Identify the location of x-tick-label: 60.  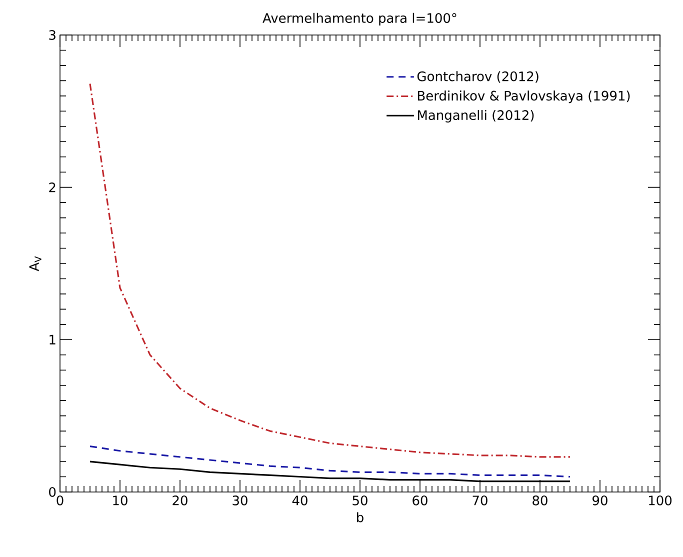
(420, 501).